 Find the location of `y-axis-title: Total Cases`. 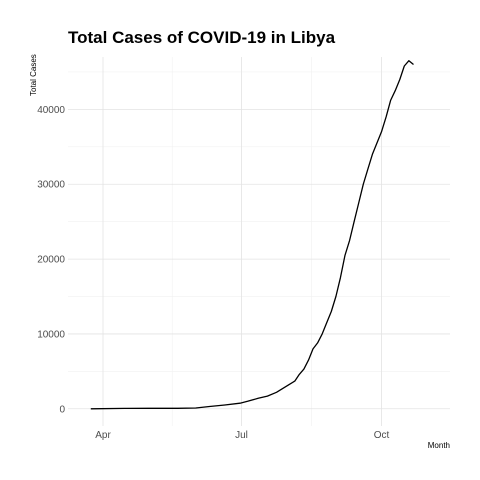

y-axis-title: Total Cases is located at coordinates (33, 75).